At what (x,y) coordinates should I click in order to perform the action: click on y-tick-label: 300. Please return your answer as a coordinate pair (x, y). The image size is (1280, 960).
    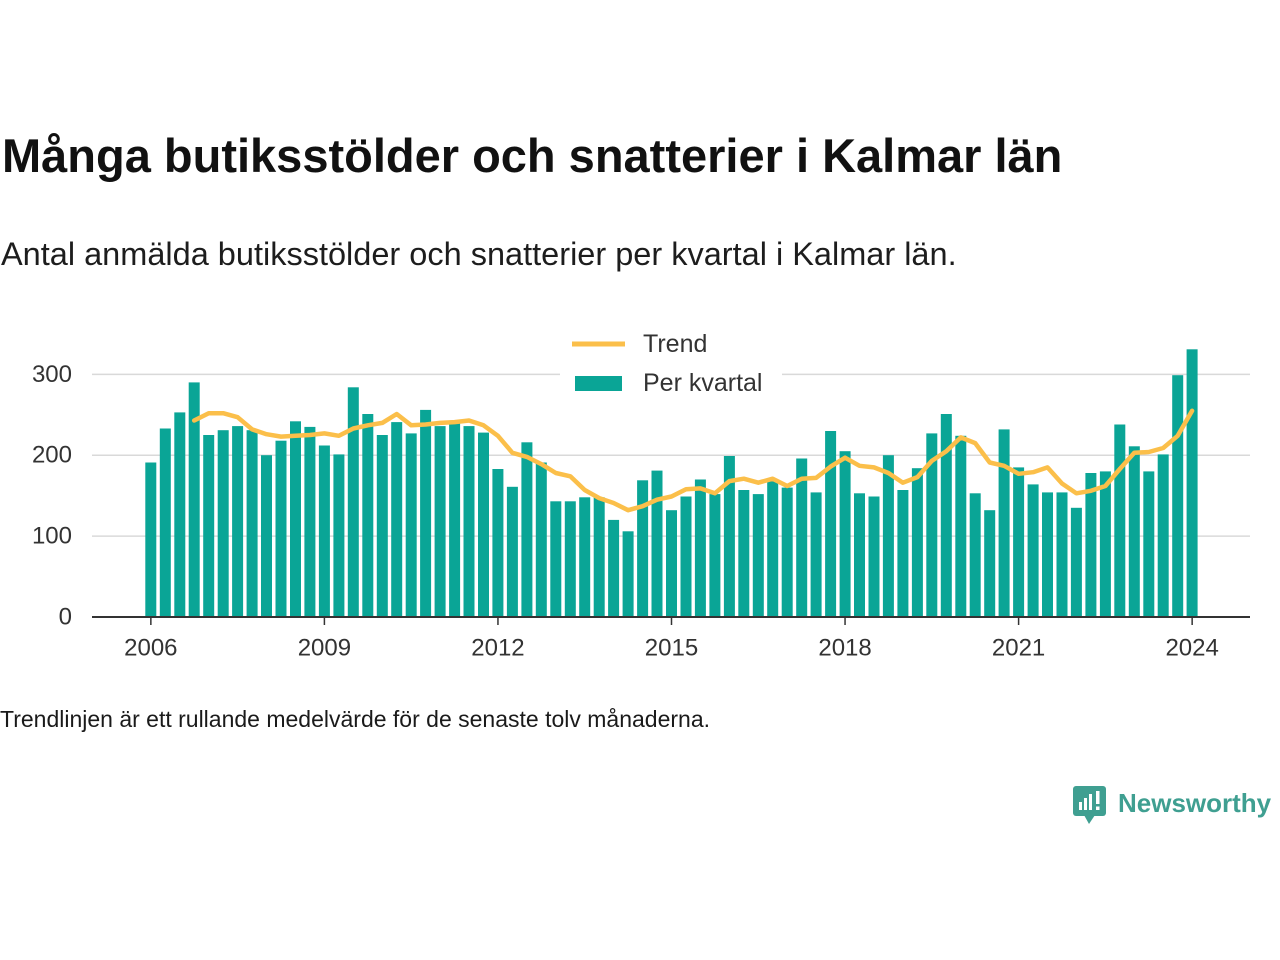
    Looking at the image, I should click on (52, 374).